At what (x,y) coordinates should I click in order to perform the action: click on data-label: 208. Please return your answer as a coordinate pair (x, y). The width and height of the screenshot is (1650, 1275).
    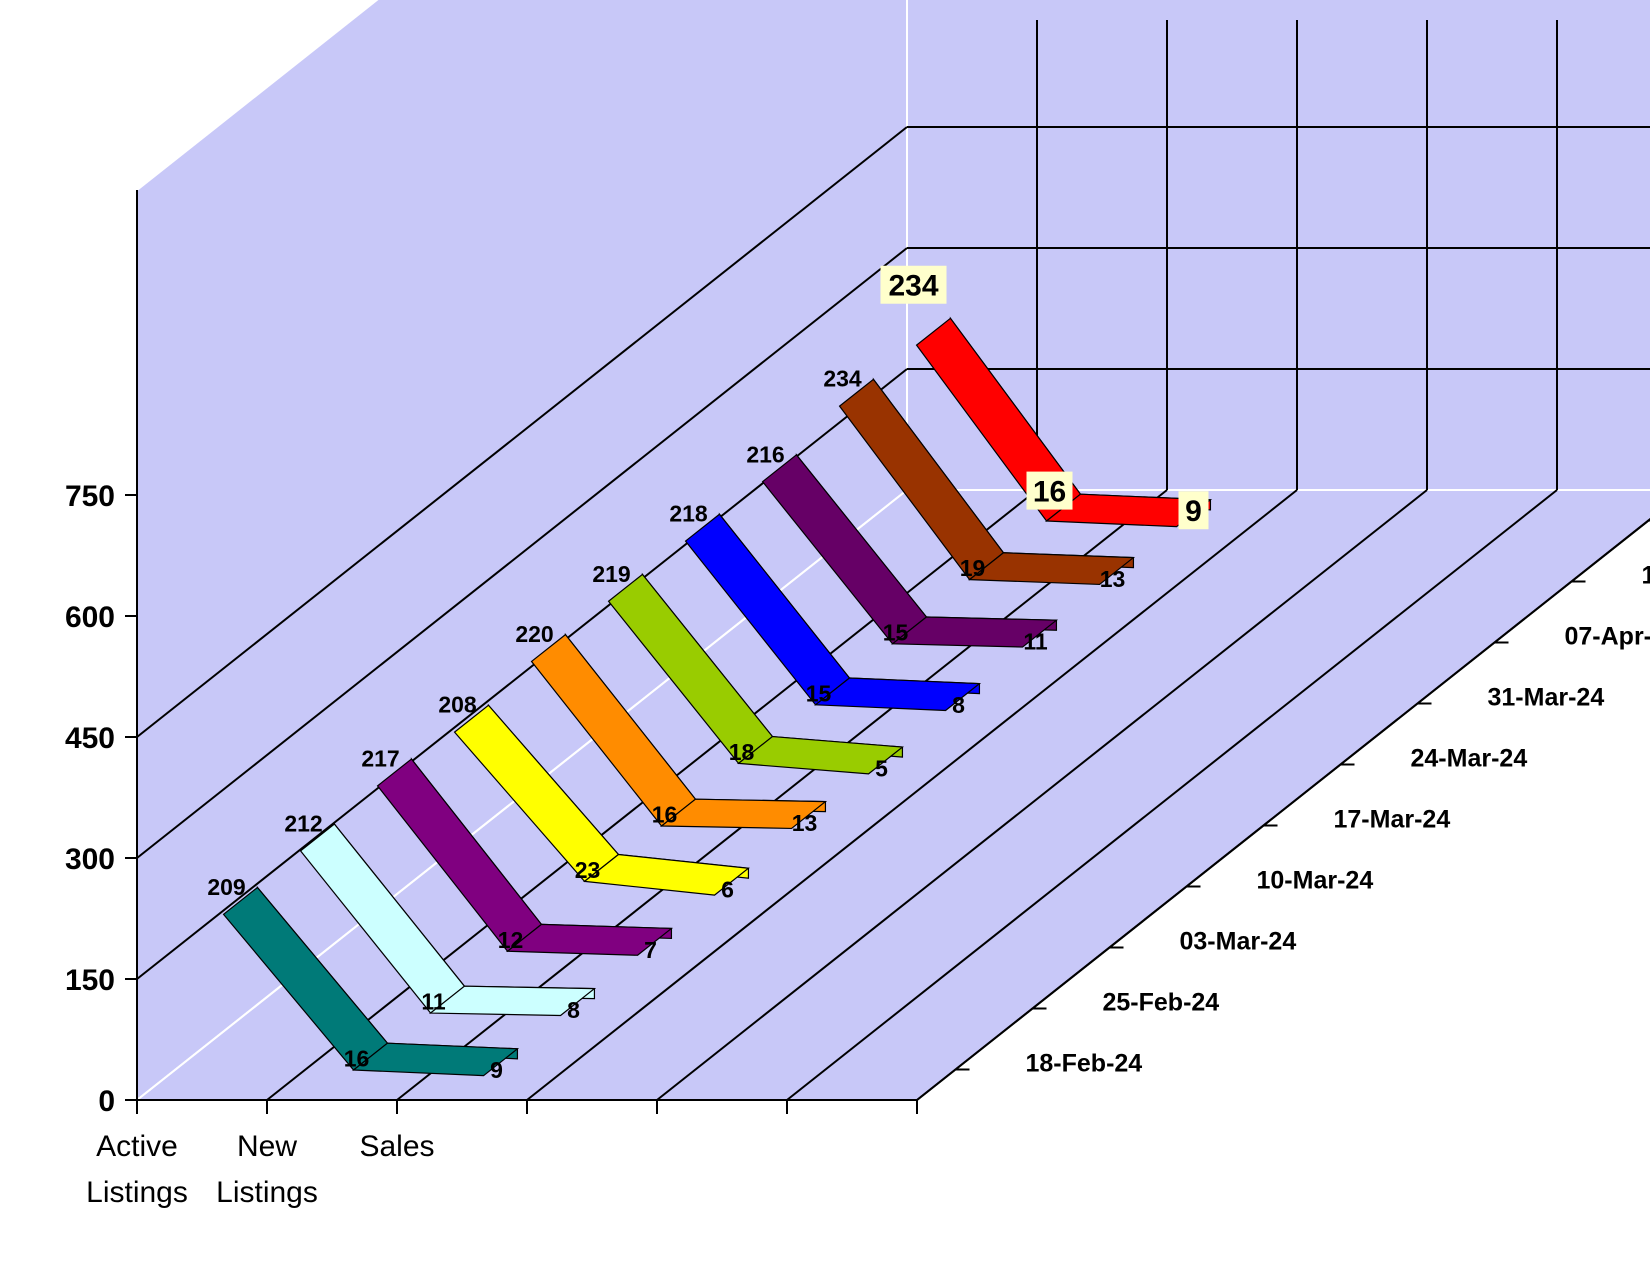
    Looking at the image, I should click on (457, 705).